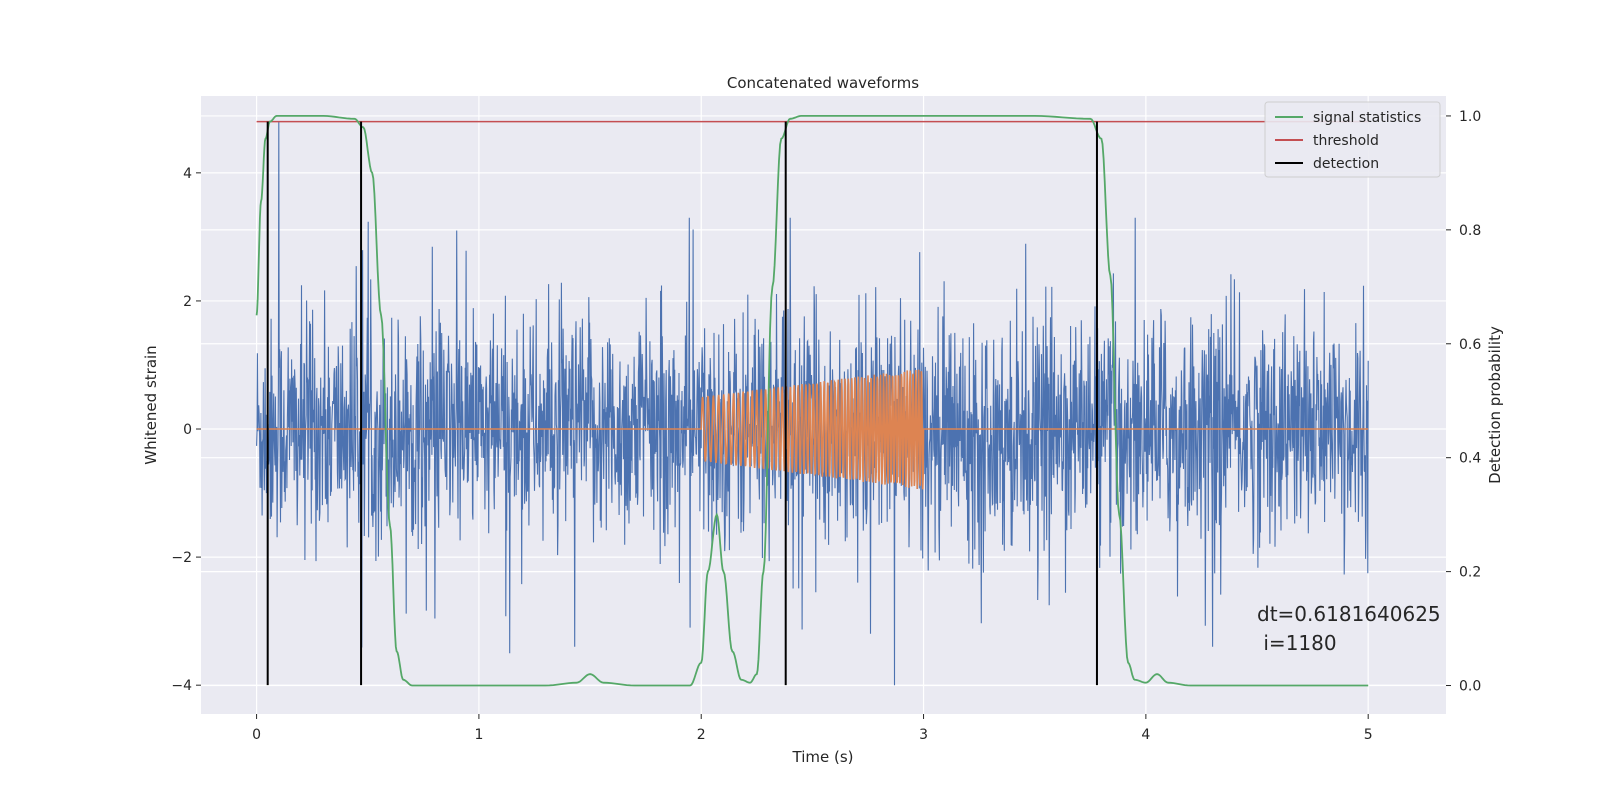 This screenshot has width=1600, height=800. I want to click on legend-label: detection, so click(1346, 164).